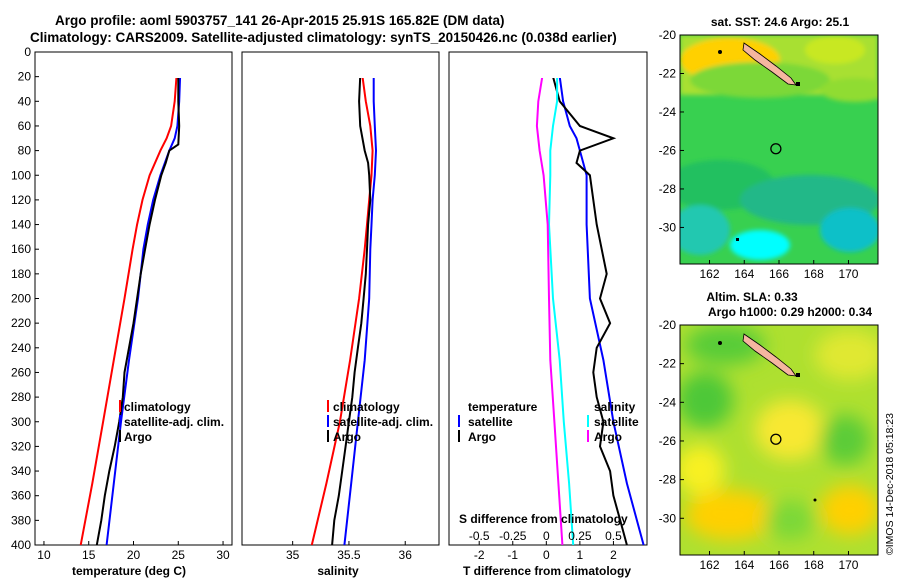 The height and width of the screenshot is (580, 900). I want to click on depth-tick-label: 260, so click(21, 372).